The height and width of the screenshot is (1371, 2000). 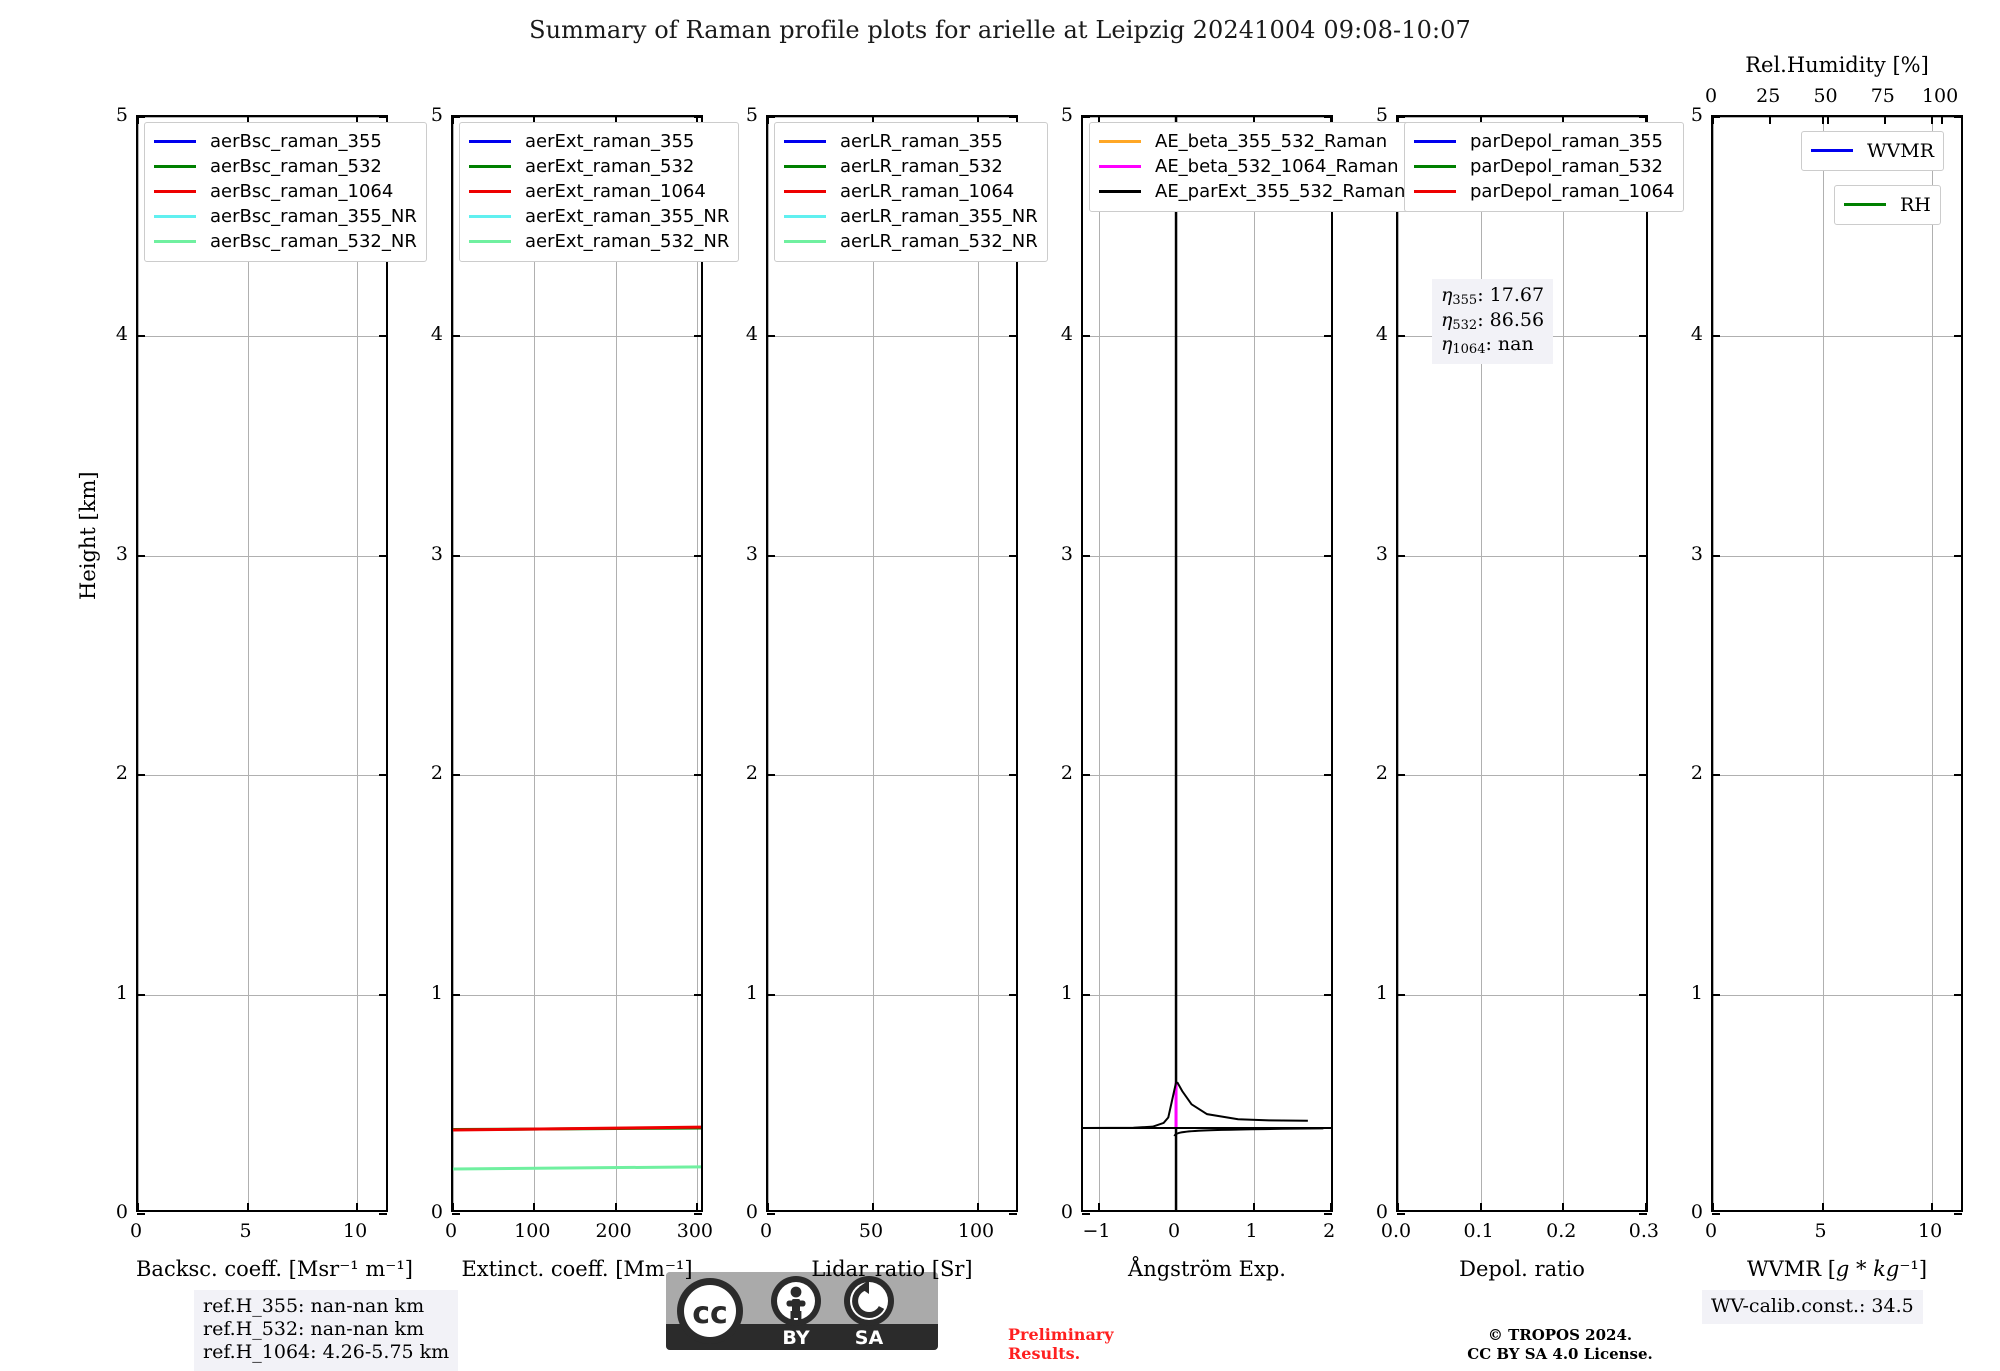 I want to click on x-tick-label: 10, so click(x=355, y=1231).